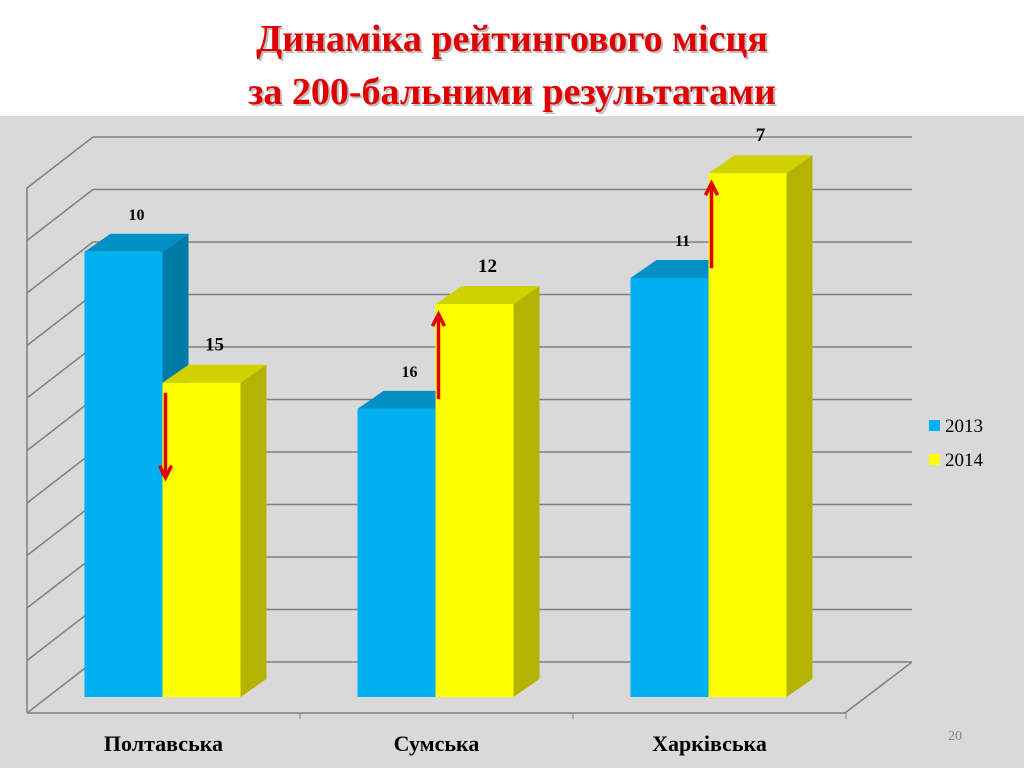 The image size is (1024, 773). I want to click on page-number: 20, so click(955, 736).